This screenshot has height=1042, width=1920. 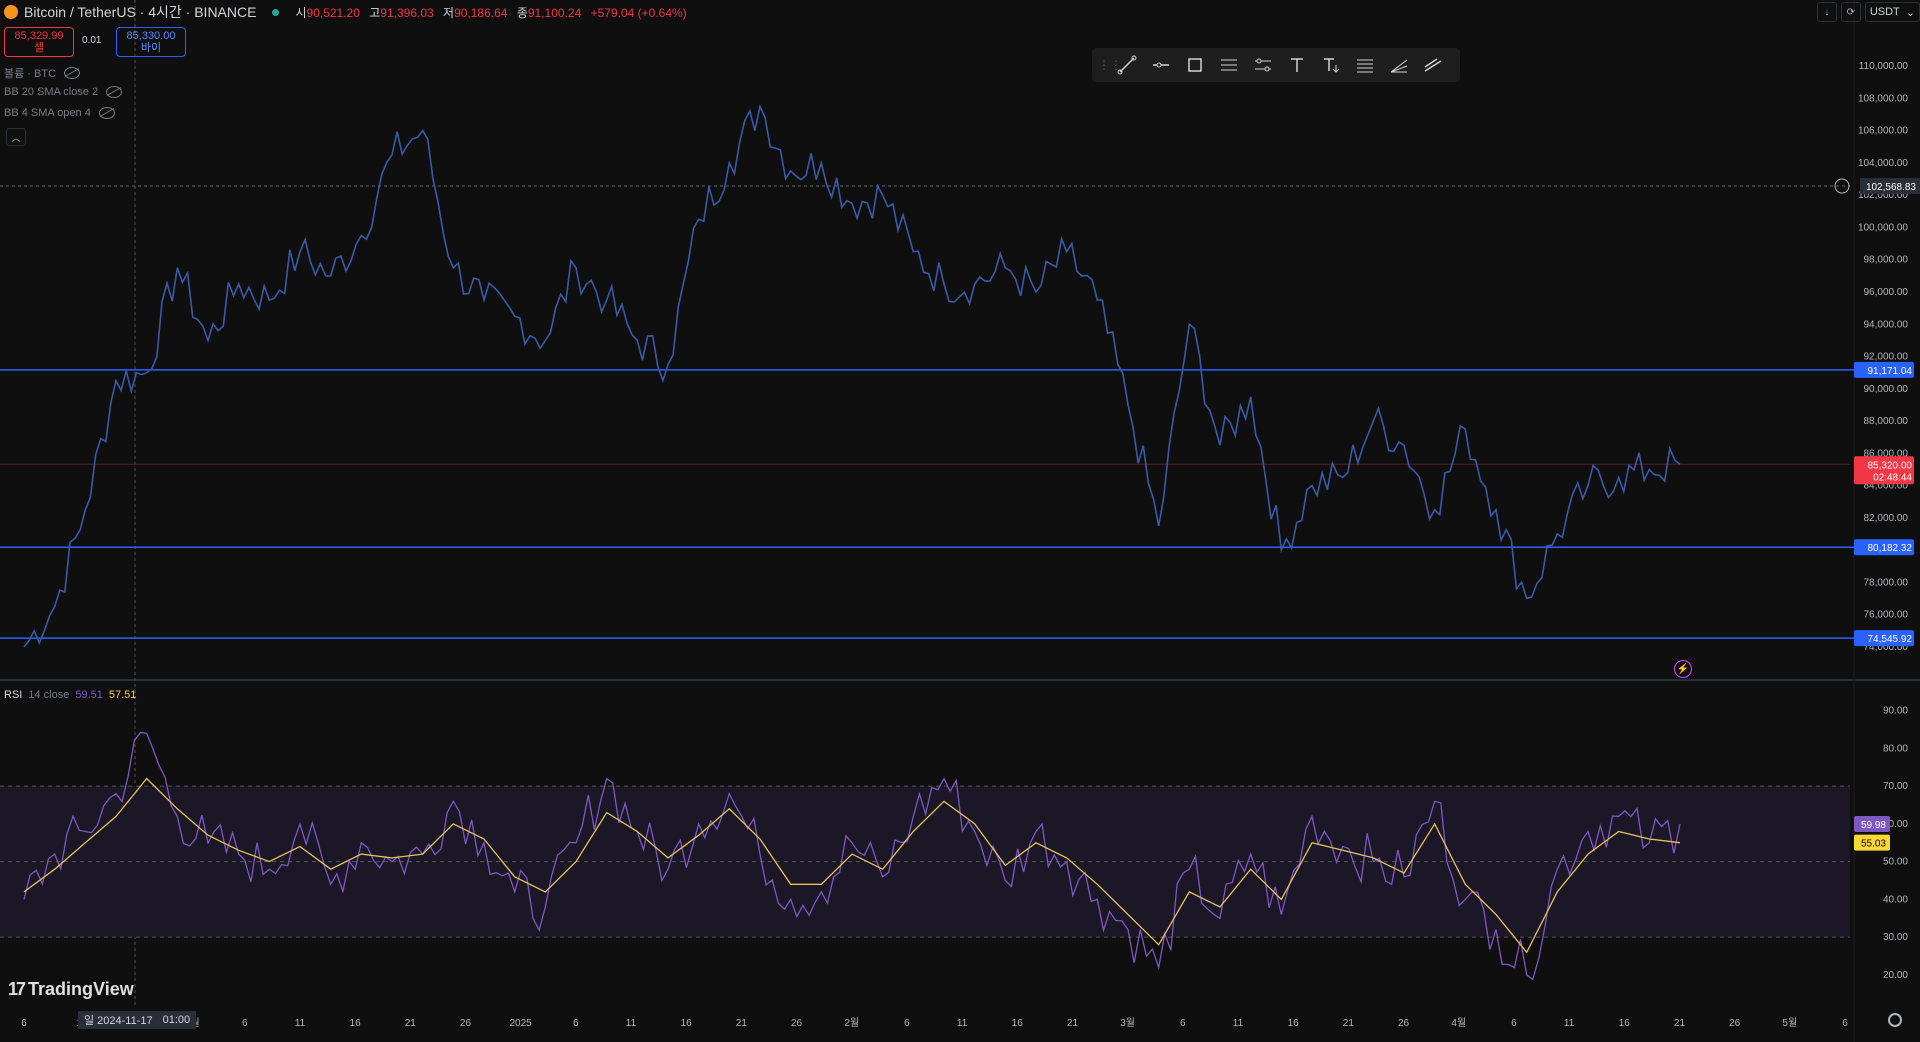 I want to click on rsi-legend: RSI 14 close 59.51 57.51, so click(x=70, y=695).